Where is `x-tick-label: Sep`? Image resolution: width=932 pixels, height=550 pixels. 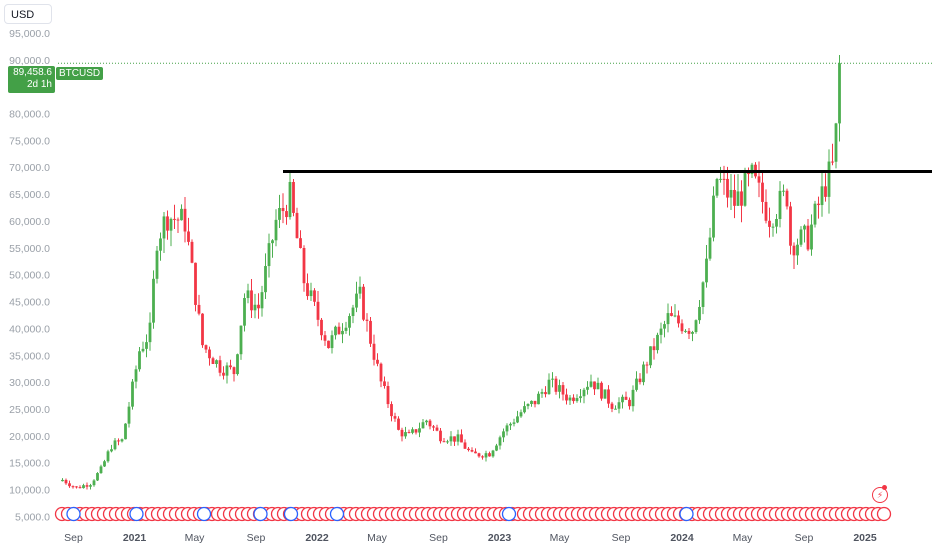
x-tick-label: Sep is located at coordinates (438, 538).